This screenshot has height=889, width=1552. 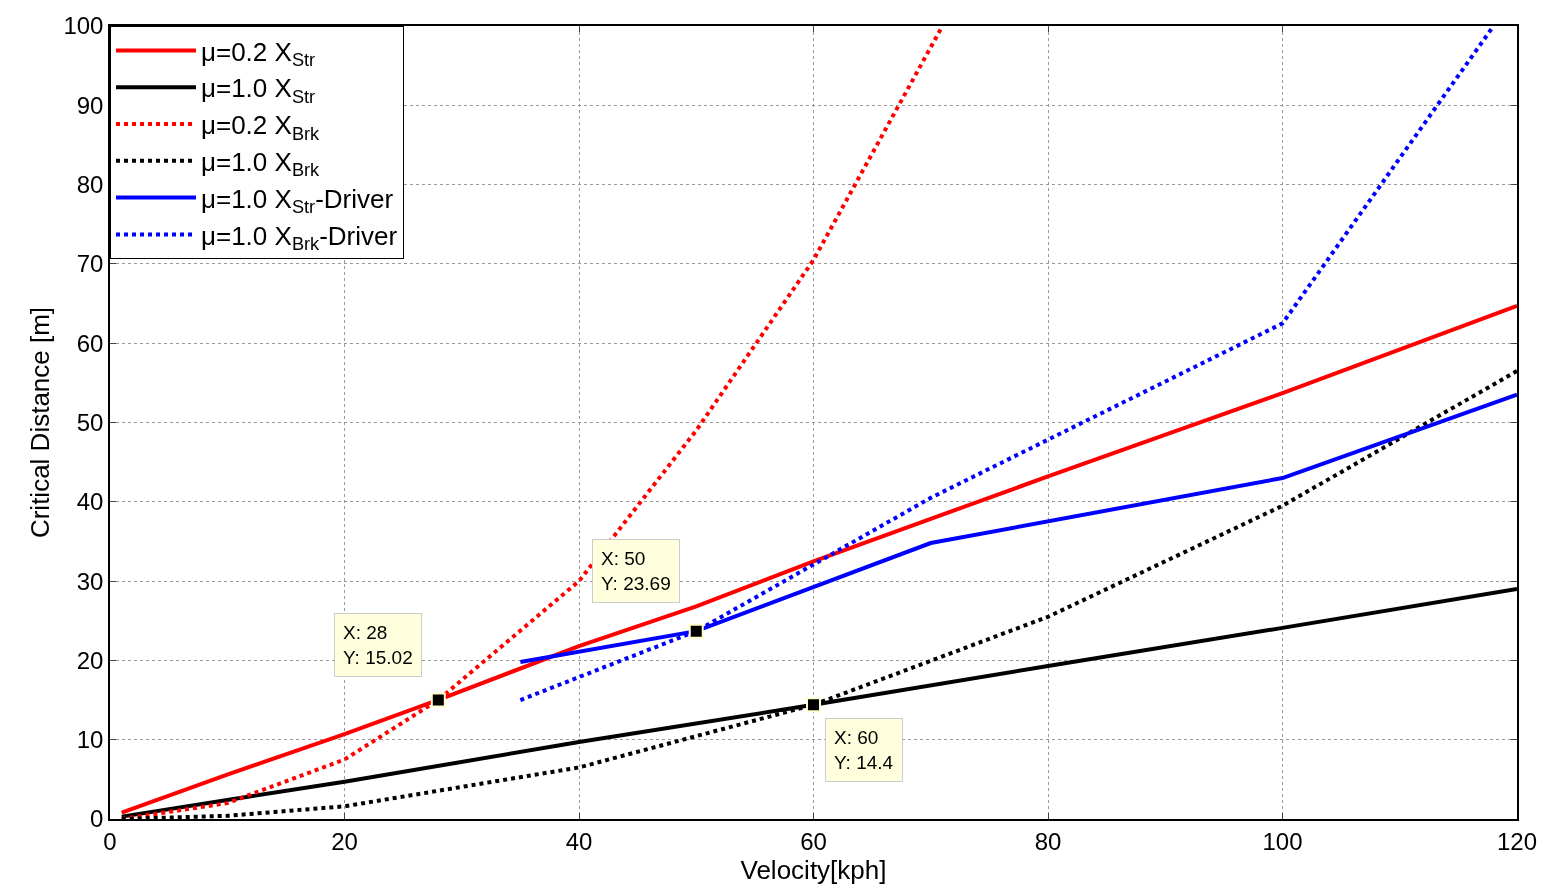 What do you see at coordinates (90, 581) in the screenshot?
I see `y-tick-label: 30` at bounding box center [90, 581].